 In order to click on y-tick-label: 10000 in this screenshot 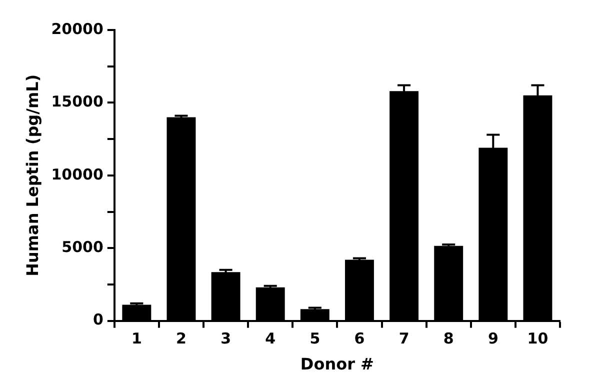, I will do `click(77, 174)`.